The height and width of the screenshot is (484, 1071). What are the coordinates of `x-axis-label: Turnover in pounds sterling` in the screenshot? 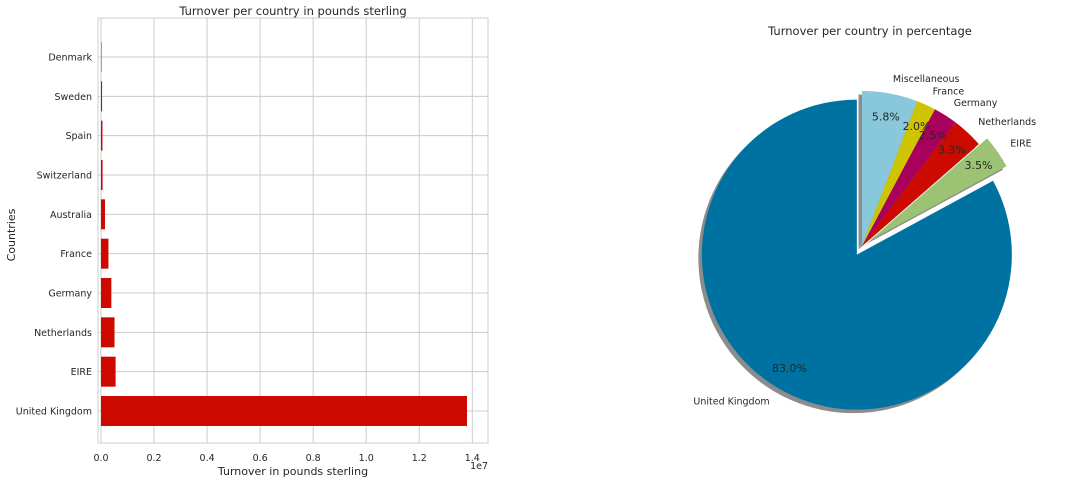 It's located at (292, 471).